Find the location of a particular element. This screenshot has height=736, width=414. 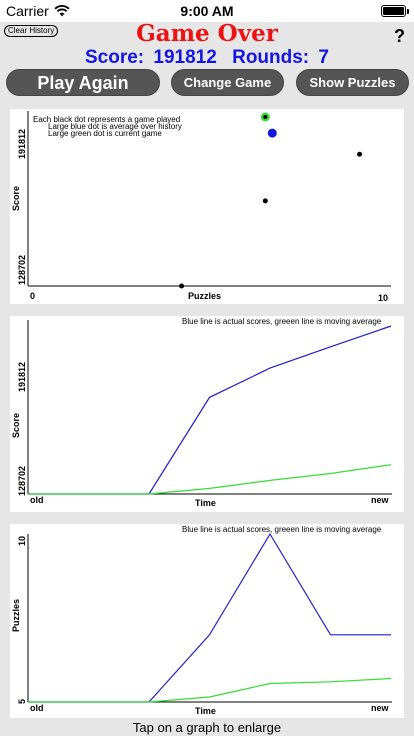

clock: 9:00 AM is located at coordinates (207, 11).